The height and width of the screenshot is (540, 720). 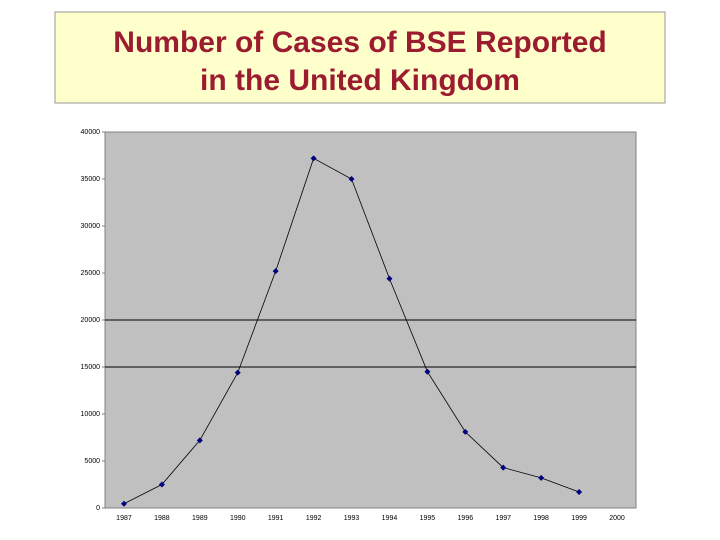 I want to click on y-tick-label: 15000, so click(x=91, y=367).